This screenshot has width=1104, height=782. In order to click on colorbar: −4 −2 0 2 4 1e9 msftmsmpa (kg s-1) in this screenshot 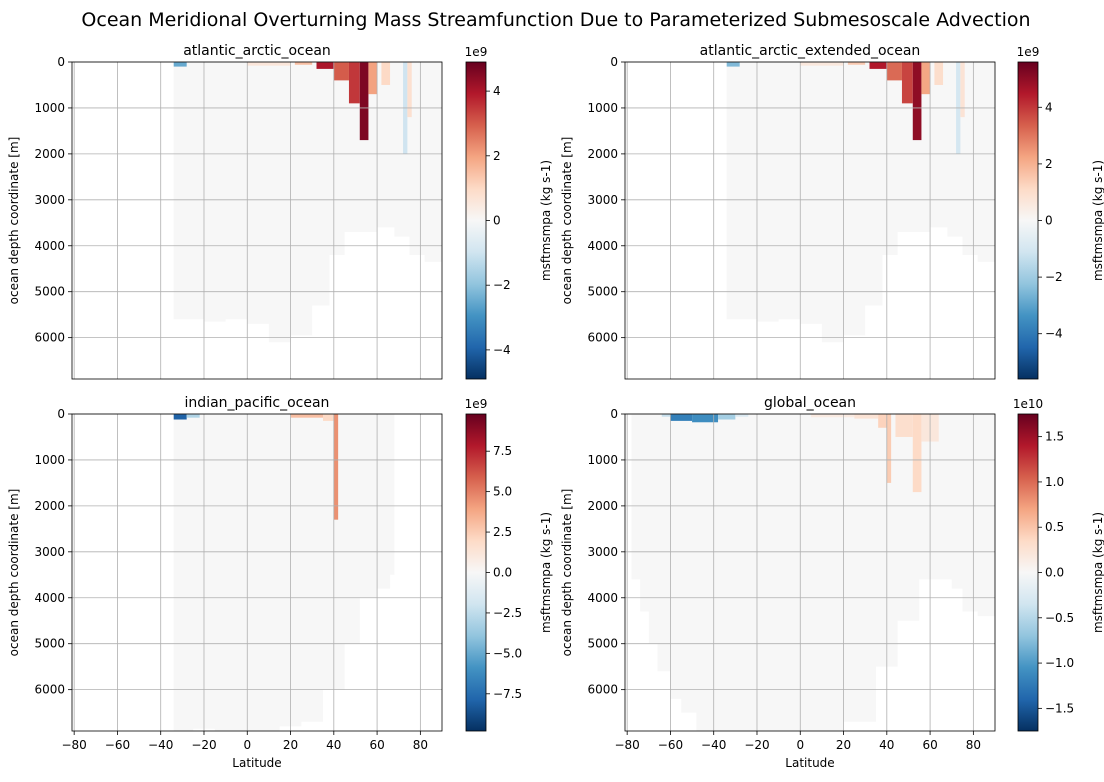, I will do `click(1060, 212)`.